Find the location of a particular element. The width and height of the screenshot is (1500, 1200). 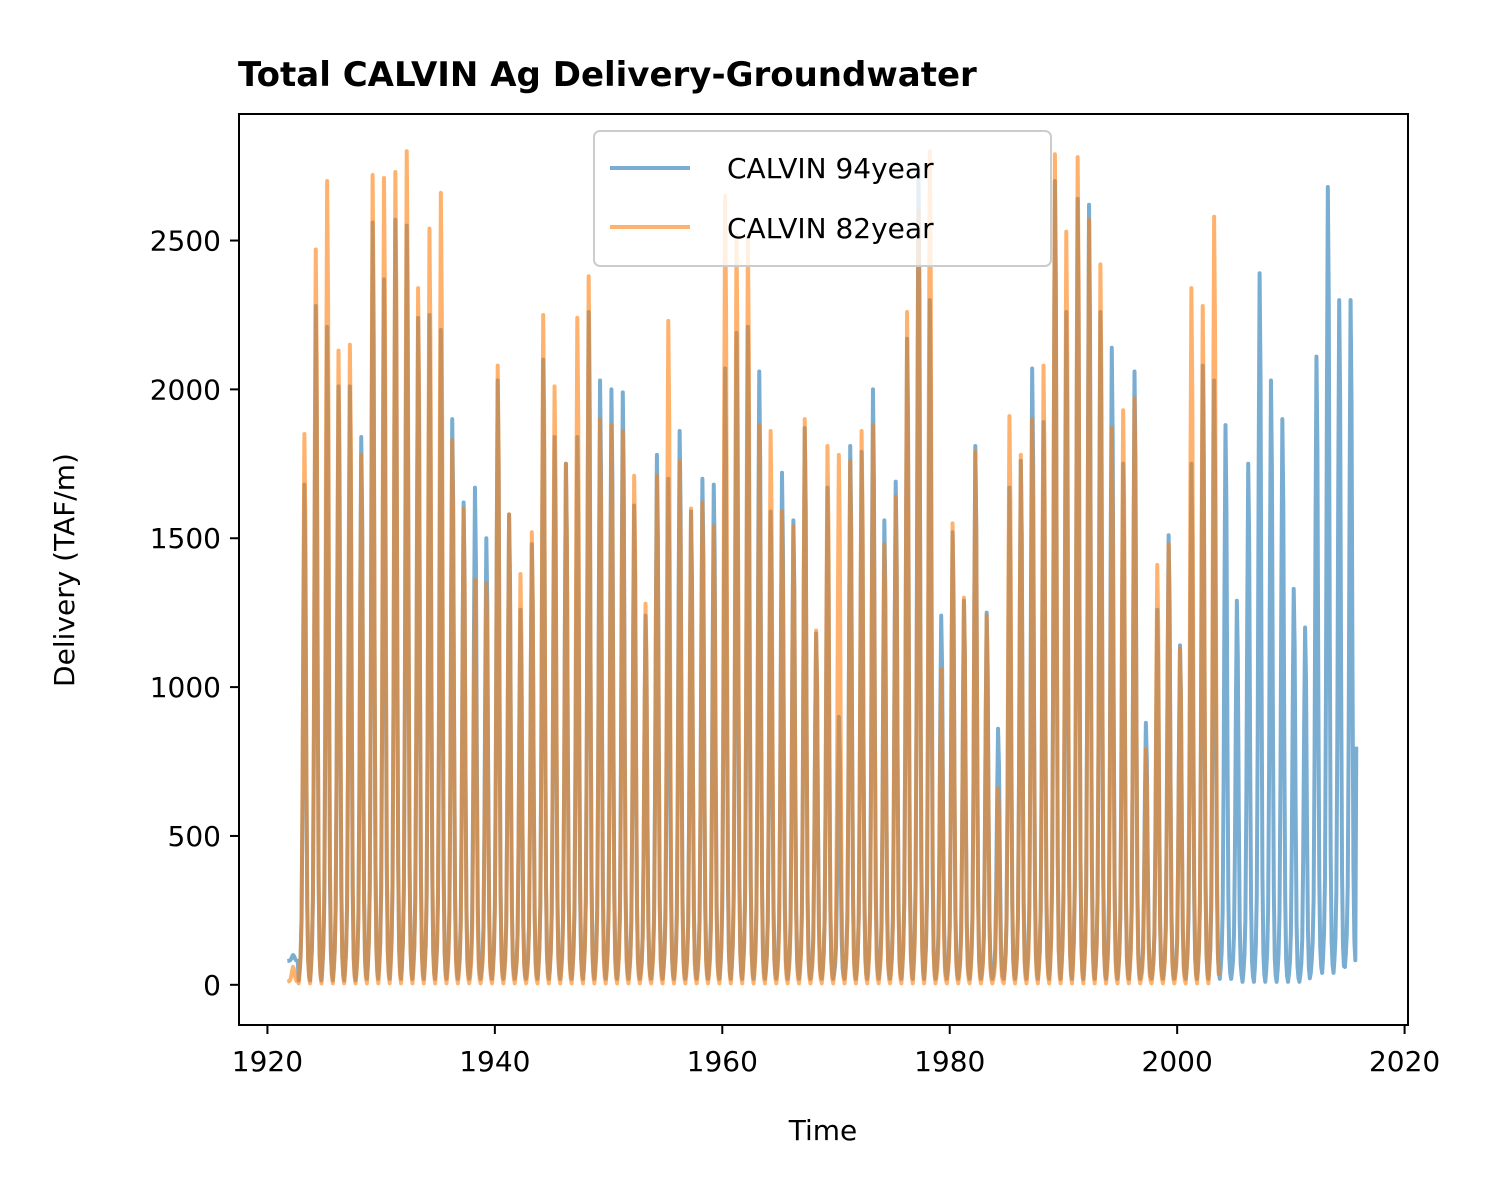

legend: CALVIN 94year CALVIN 82year is located at coordinates (822, 198).